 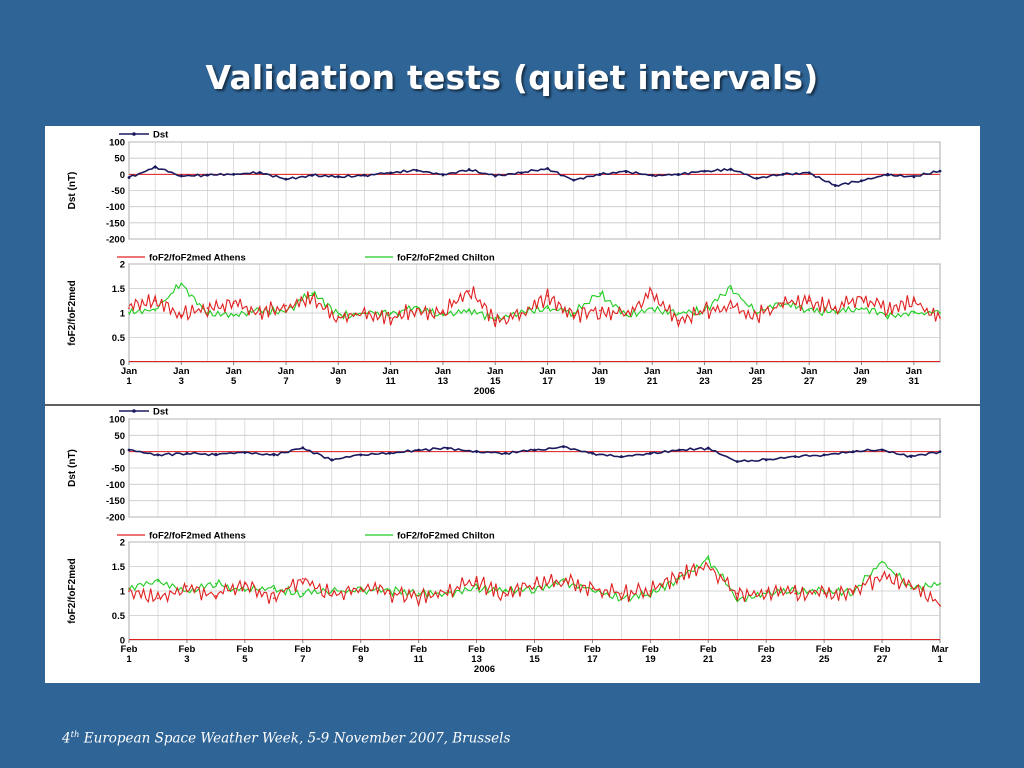 What do you see at coordinates (123, 314) in the screenshot?
I see `january-fof2-ytick-label: 1` at bounding box center [123, 314].